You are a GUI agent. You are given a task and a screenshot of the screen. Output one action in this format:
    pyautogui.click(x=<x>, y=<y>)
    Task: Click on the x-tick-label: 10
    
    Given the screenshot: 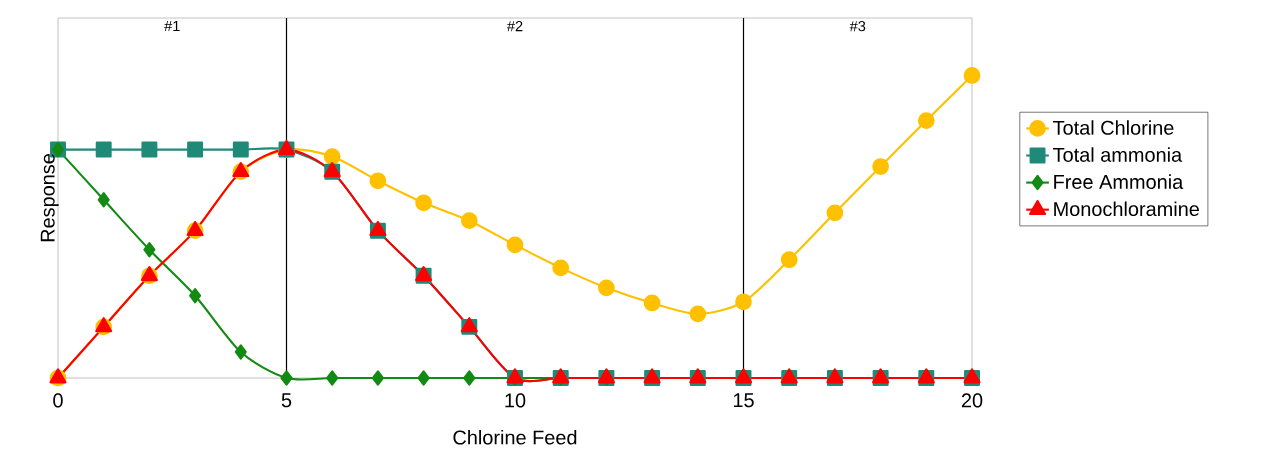 What is the action you would take?
    pyautogui.click(x=515, y=400)
    